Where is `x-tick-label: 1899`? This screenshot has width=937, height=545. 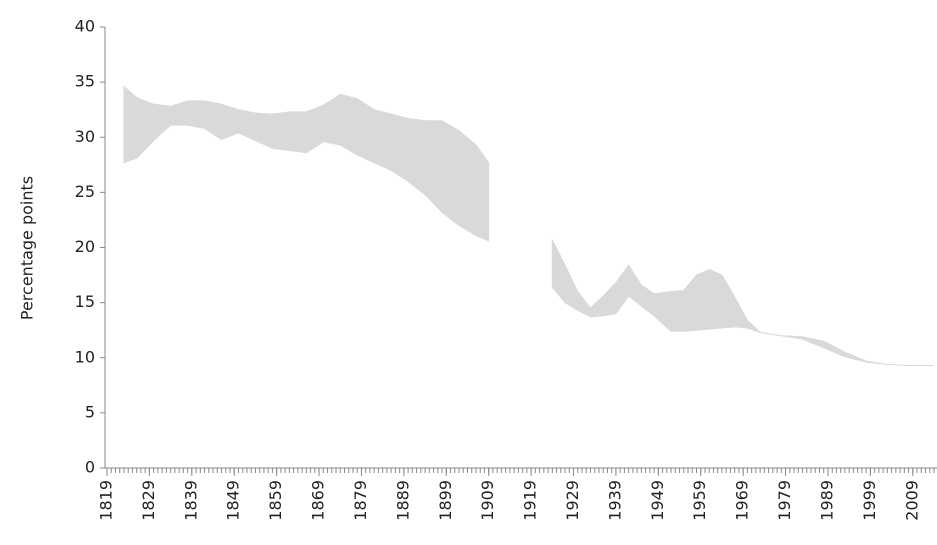 x-tick-label: 1899 is located at coordinates (445, 500).